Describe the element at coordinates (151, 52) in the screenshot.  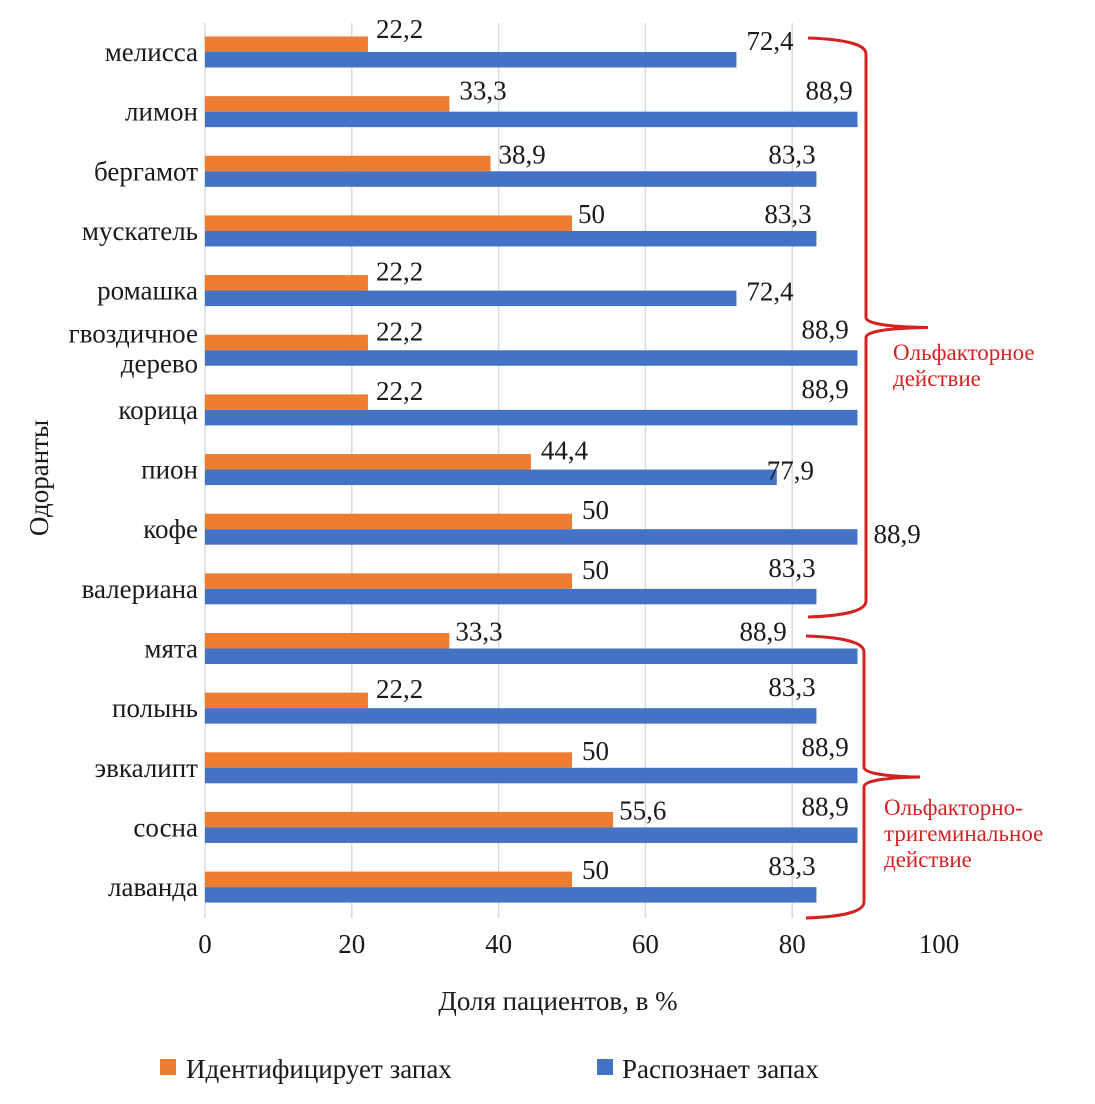
I see `category-label: мелисса` at that location.